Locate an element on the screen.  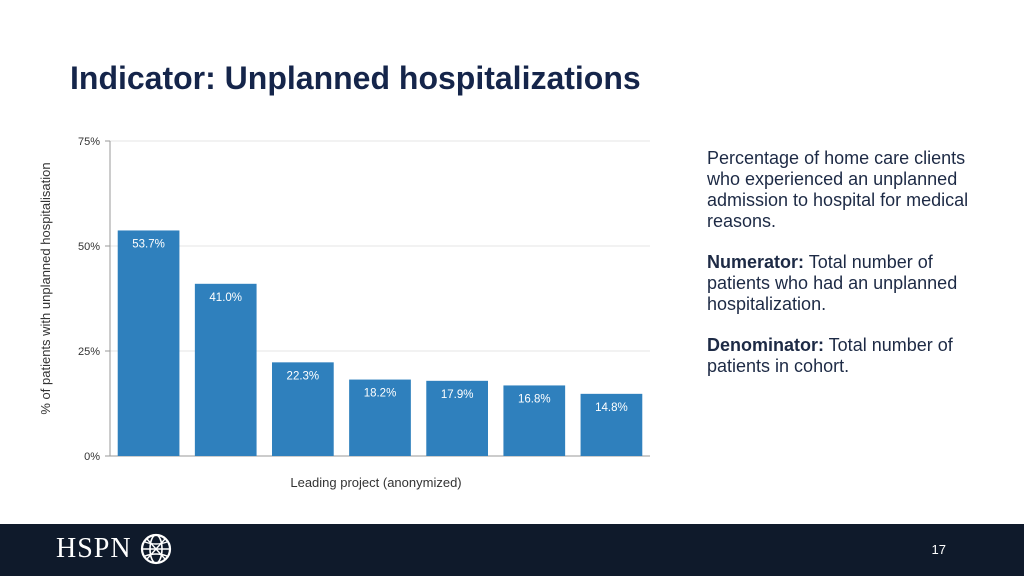
footer-bar: HSPN 17 is located at coordinates (512, 550).